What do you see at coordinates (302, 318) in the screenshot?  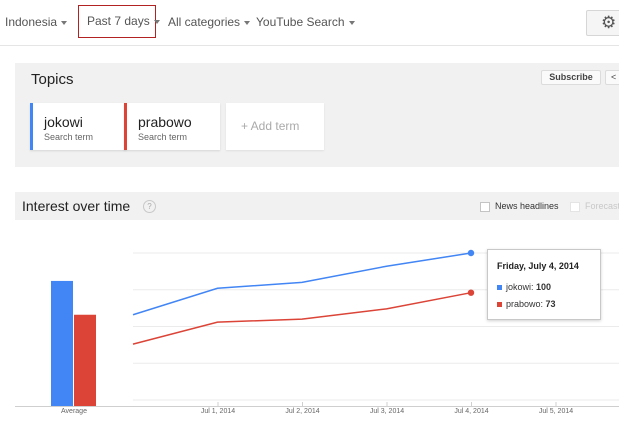 I see `series-line-prabowo` at bounding box center [302, 318].